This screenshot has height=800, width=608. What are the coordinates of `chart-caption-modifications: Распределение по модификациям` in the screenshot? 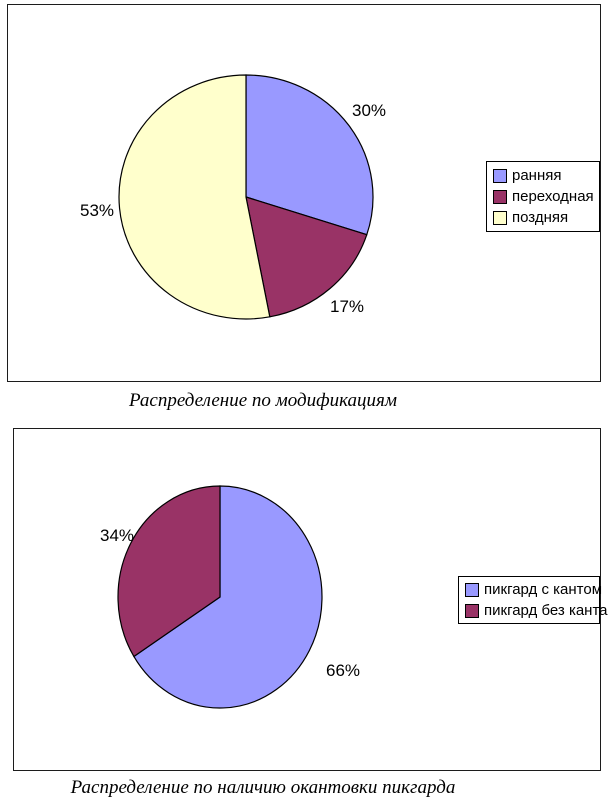 It's located at (263, 400).